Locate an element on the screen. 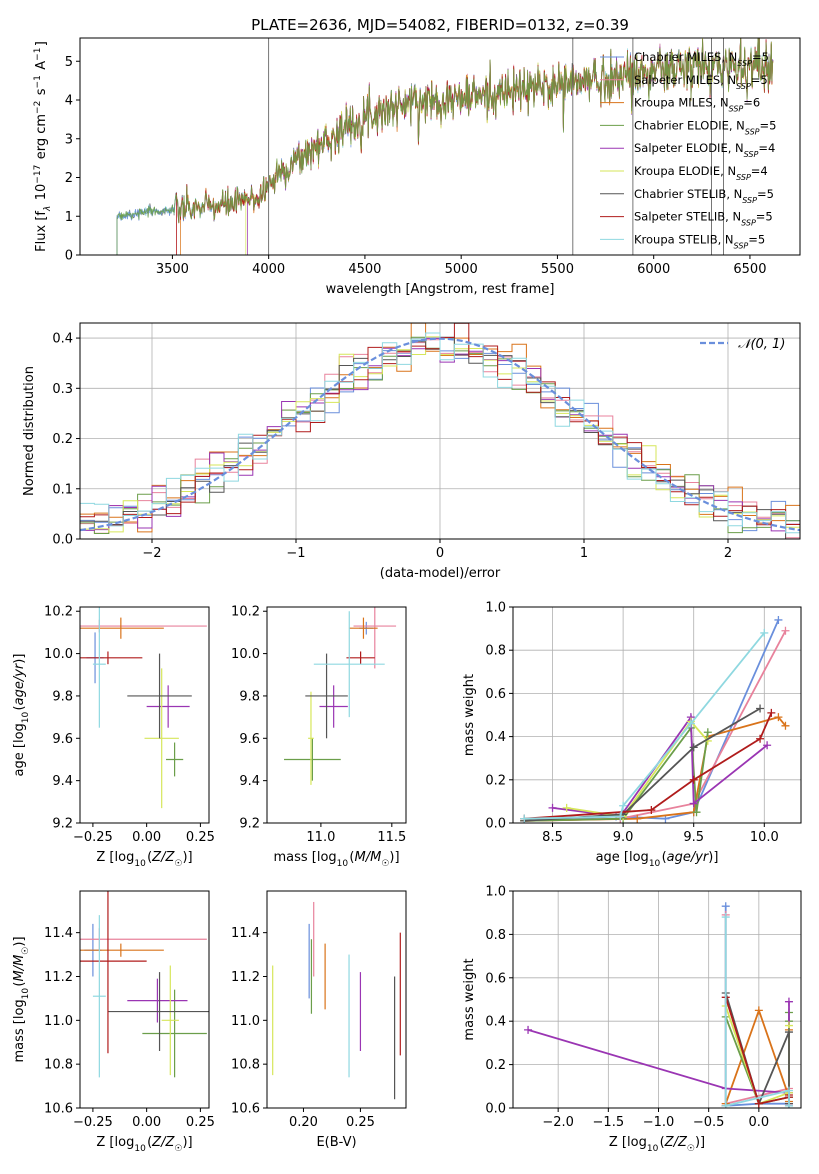  x-tick-label: 4000 is located at coordinates (268, 269).